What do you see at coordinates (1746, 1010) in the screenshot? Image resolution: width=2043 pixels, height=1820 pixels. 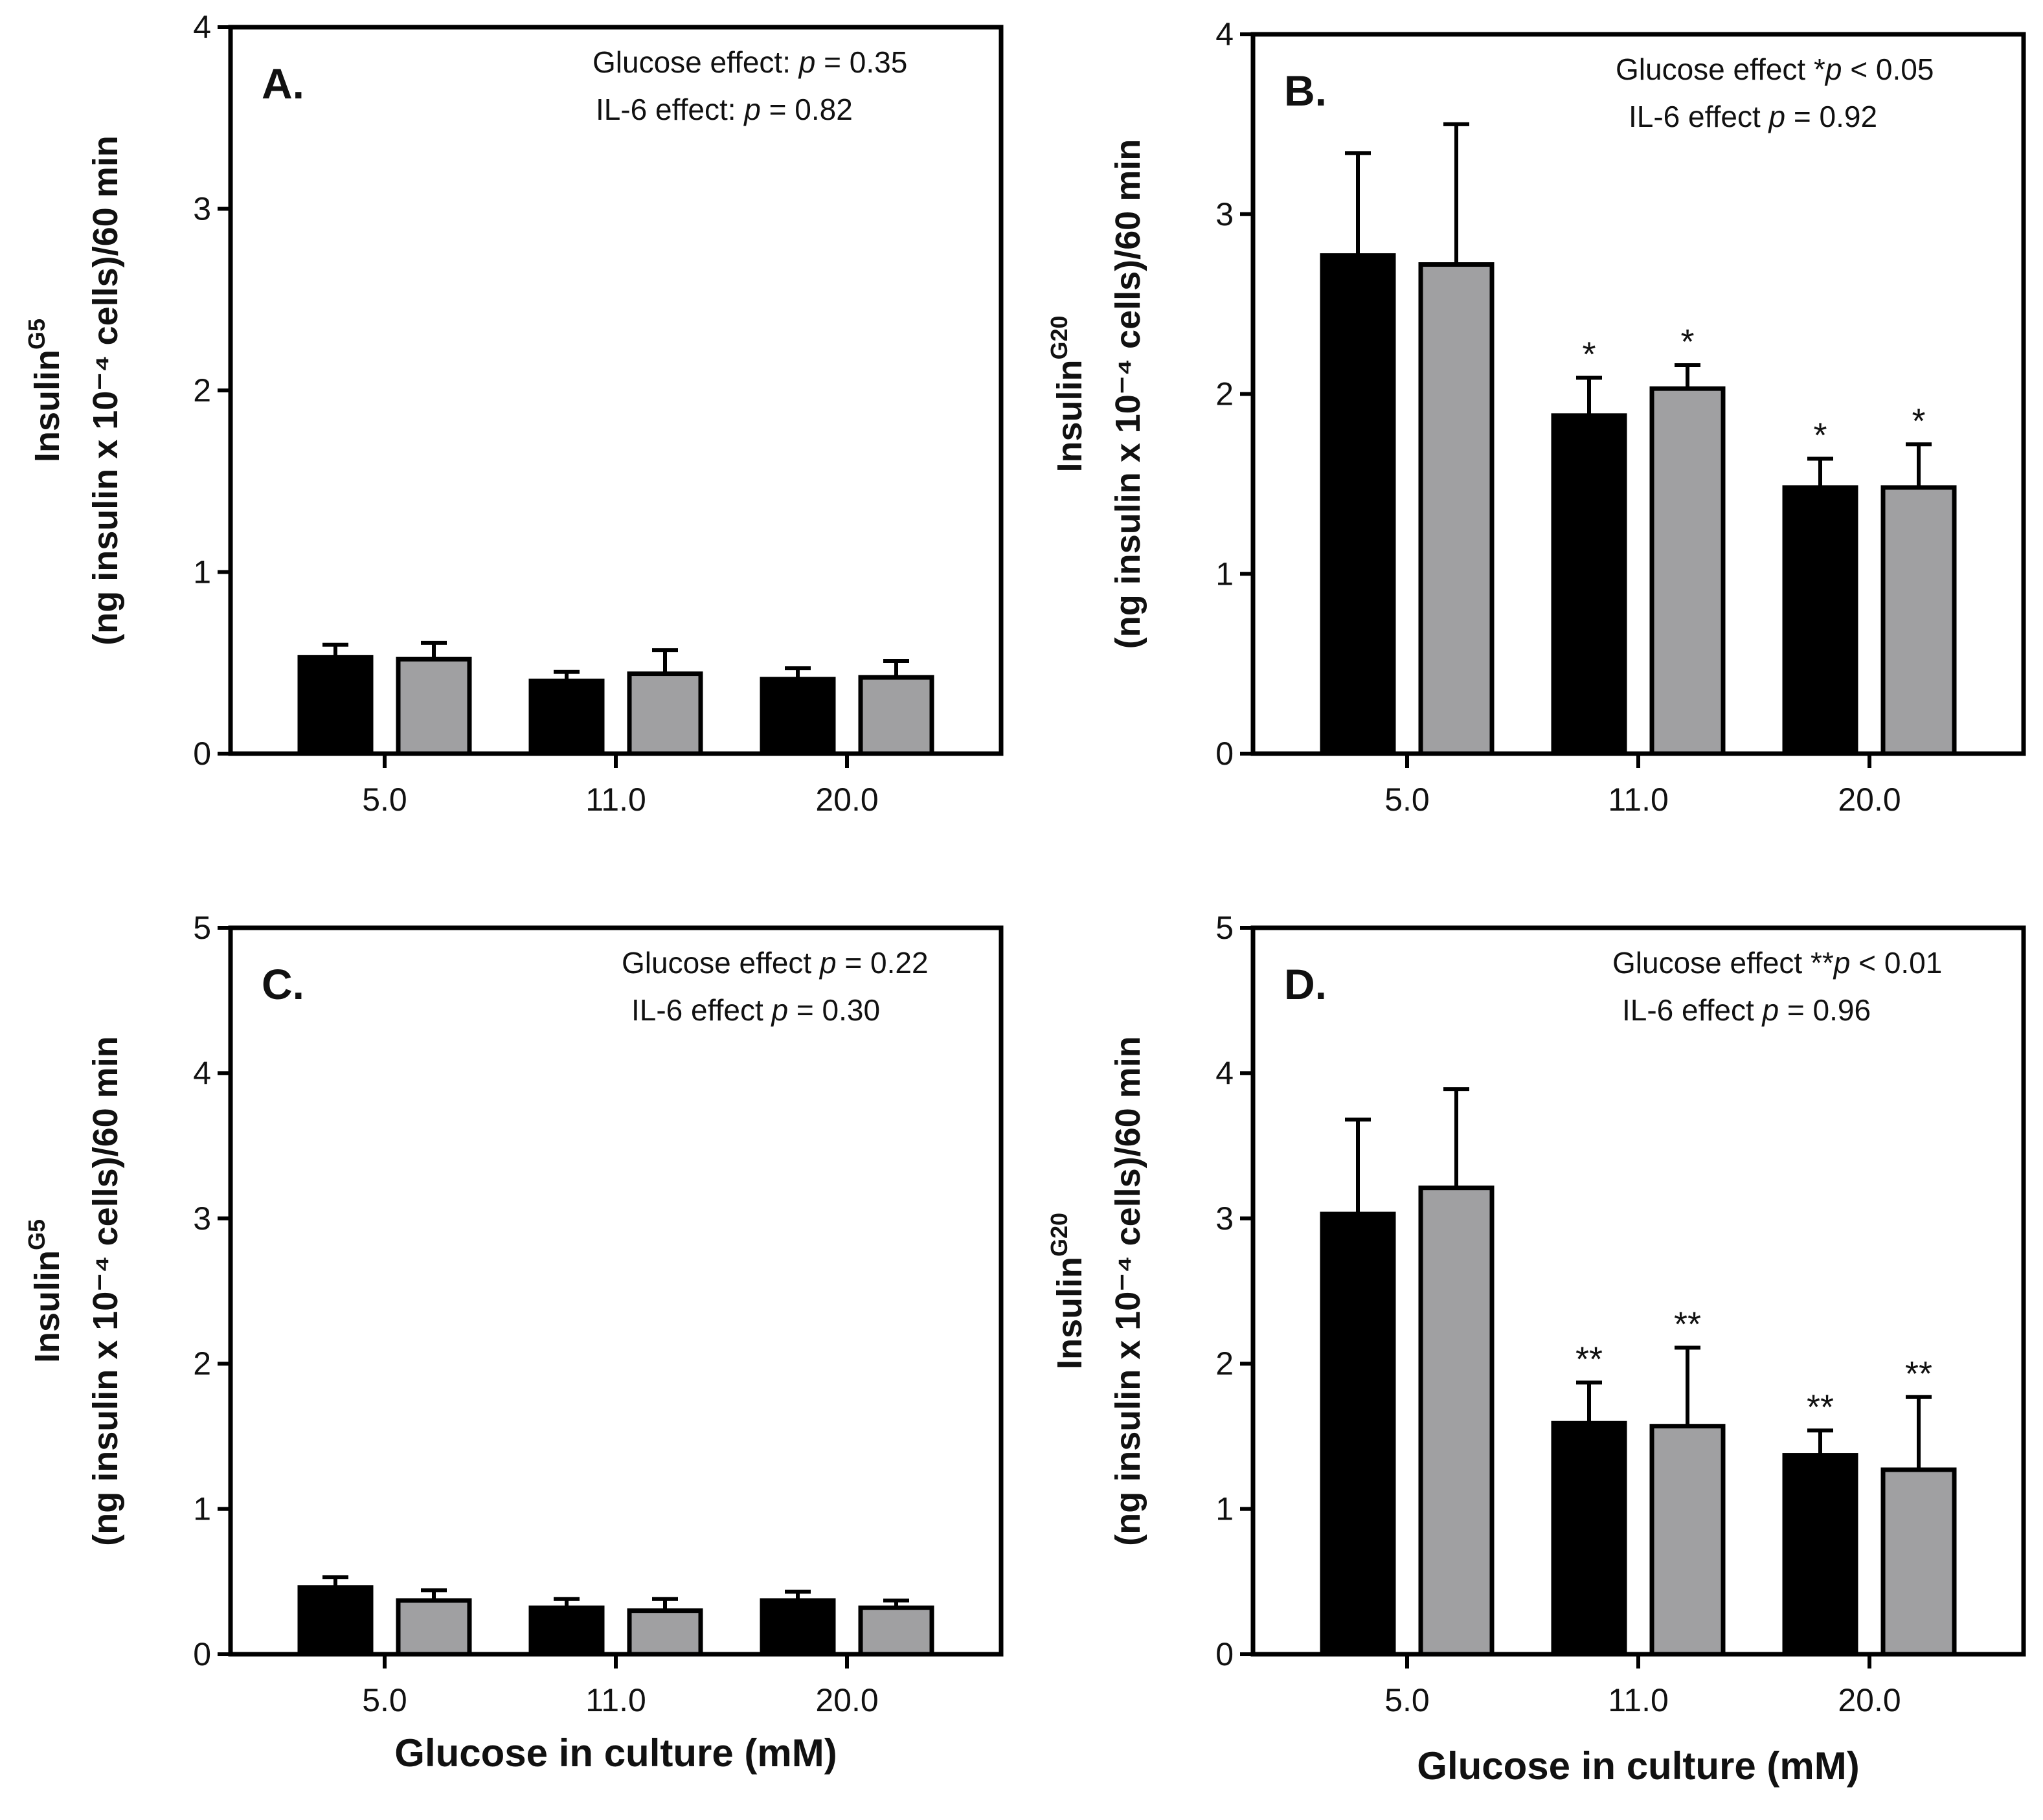 I see `annotation-il6-effect: IL-6 effect p = 0.96` at bounding box center [1746, 1010].